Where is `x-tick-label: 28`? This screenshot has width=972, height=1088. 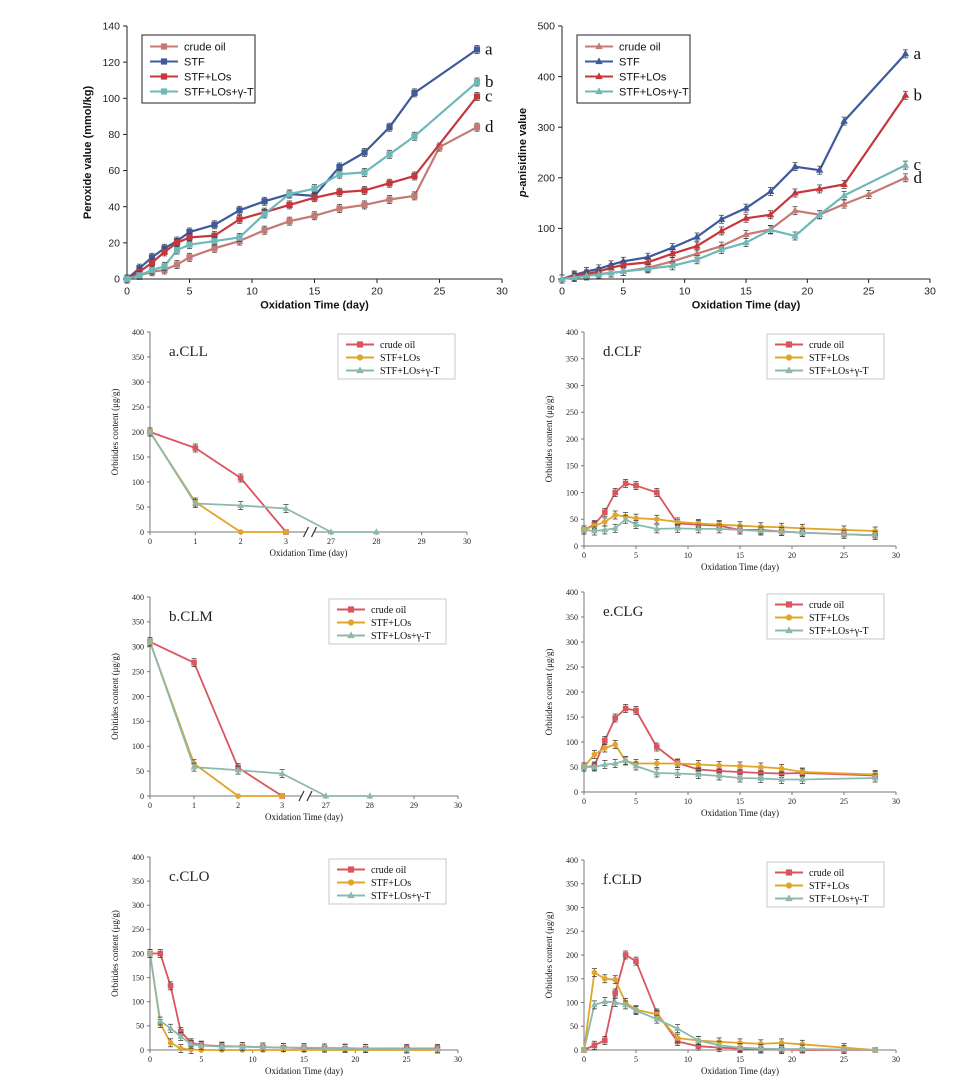
x-tick-label: 28 is located at coordinates (376, 541).